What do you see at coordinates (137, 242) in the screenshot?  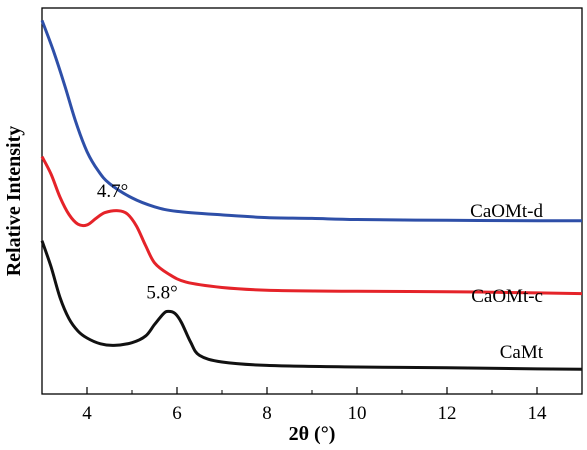 I see `peak-annotations: 4.7° 5.8°` at bounding box center [137, 242].